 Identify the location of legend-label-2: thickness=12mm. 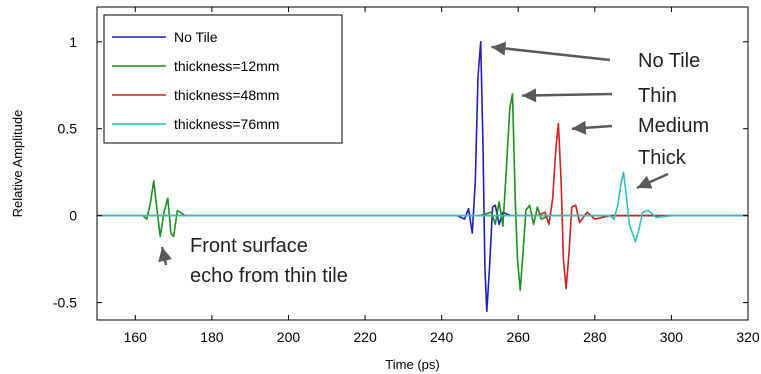
(226, 66).